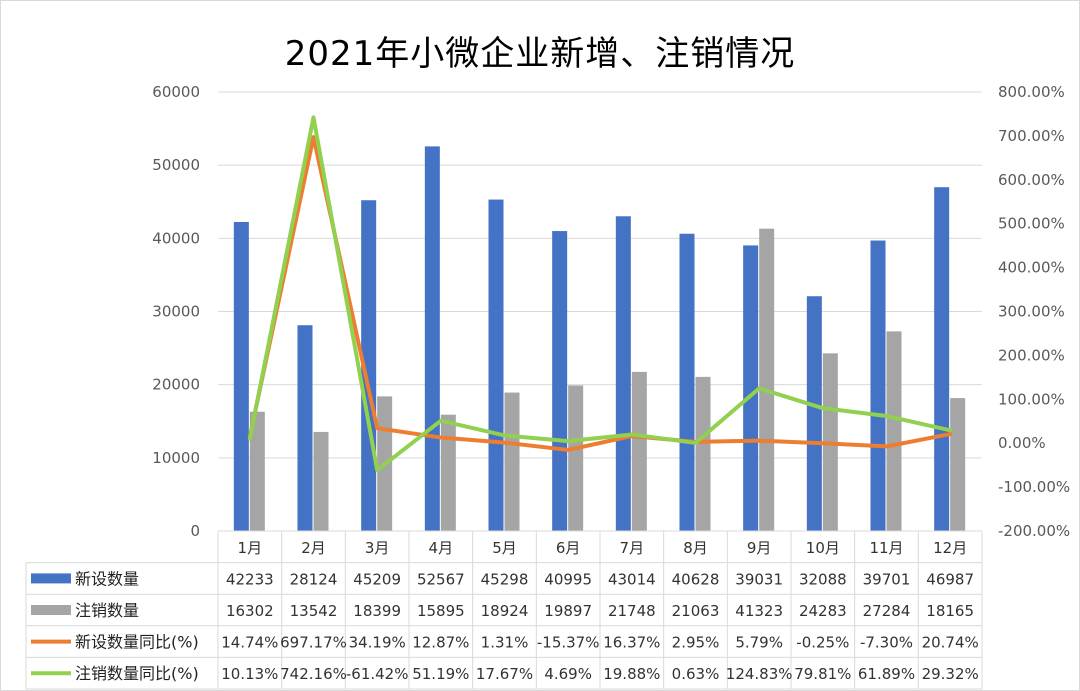 The height and width of the screenshot is (691, 1080). Describe the element at coordinates (313, 674) in the screenshot. I see `data-label: 742.16%` at that location.